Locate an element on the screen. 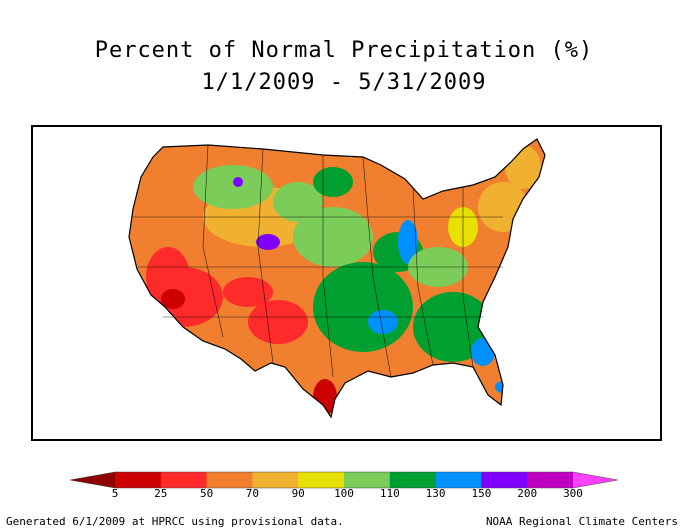 This screenshot has width=688, height=531. legend-tick-label: 70 is located at coordinates (252, 493).